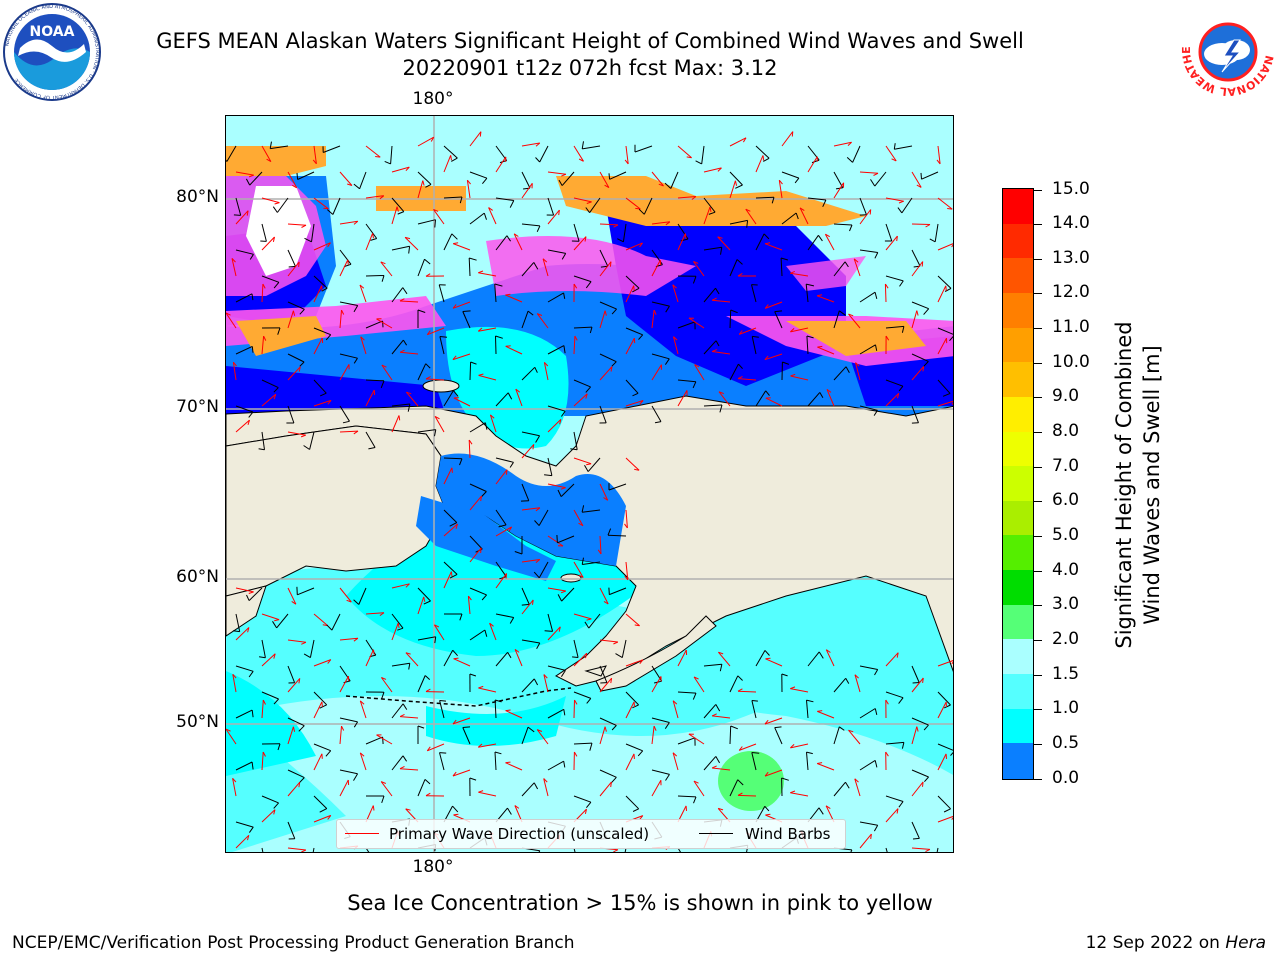  Describe the element at coordinates (278, 231) in the screenshot. I see `ice-nw-gap` at that location.